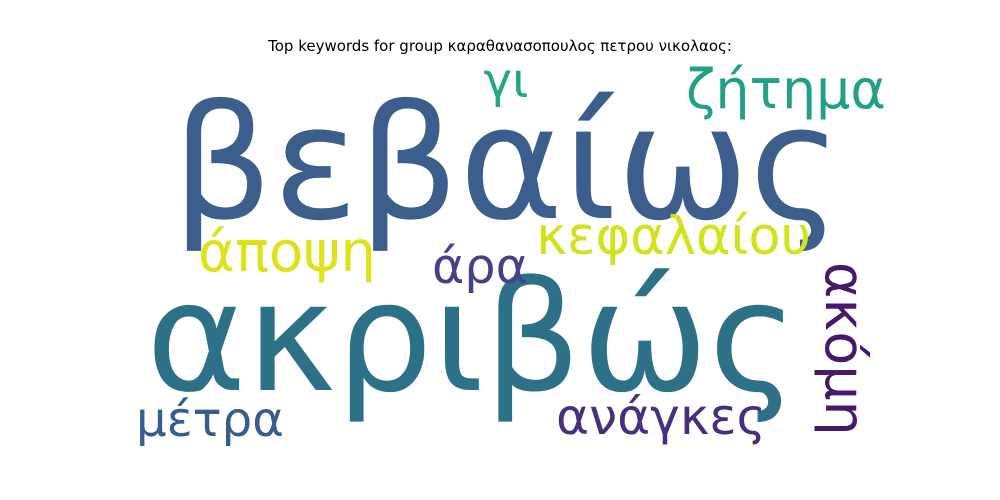 Image resolution: width=1000 pixels, height=500 pixels. I want to click on cloud-word: ακόμη, so click(844, 349).